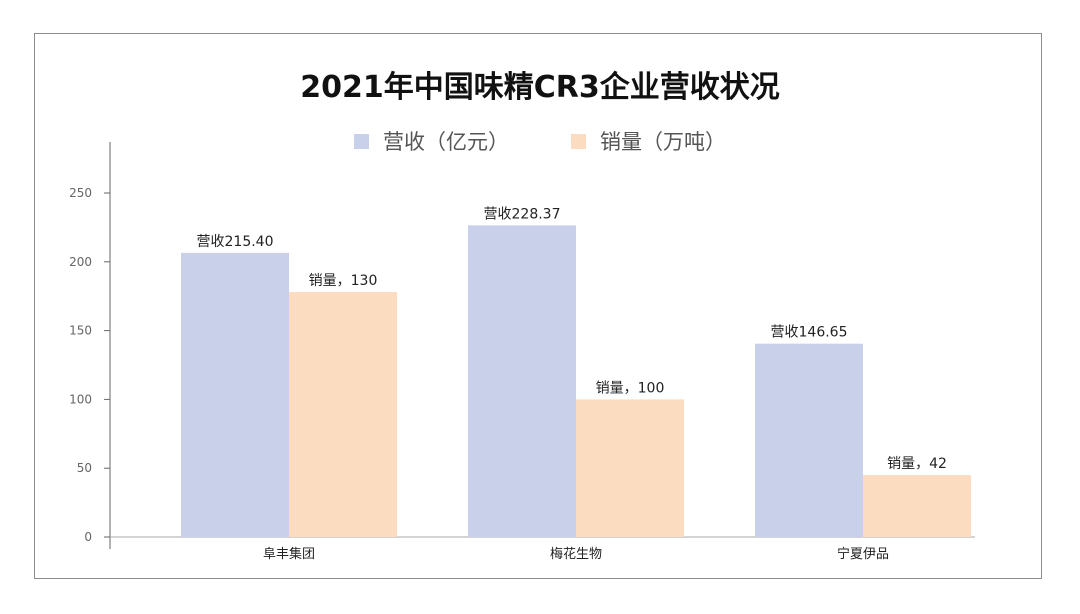 Image resolution: width=1080 pixels, height=614 pixels. What do you see at coordinates (578, 141) in the screenshot?
I see `legend-swatch-sales` at bounding box center [578, 141].